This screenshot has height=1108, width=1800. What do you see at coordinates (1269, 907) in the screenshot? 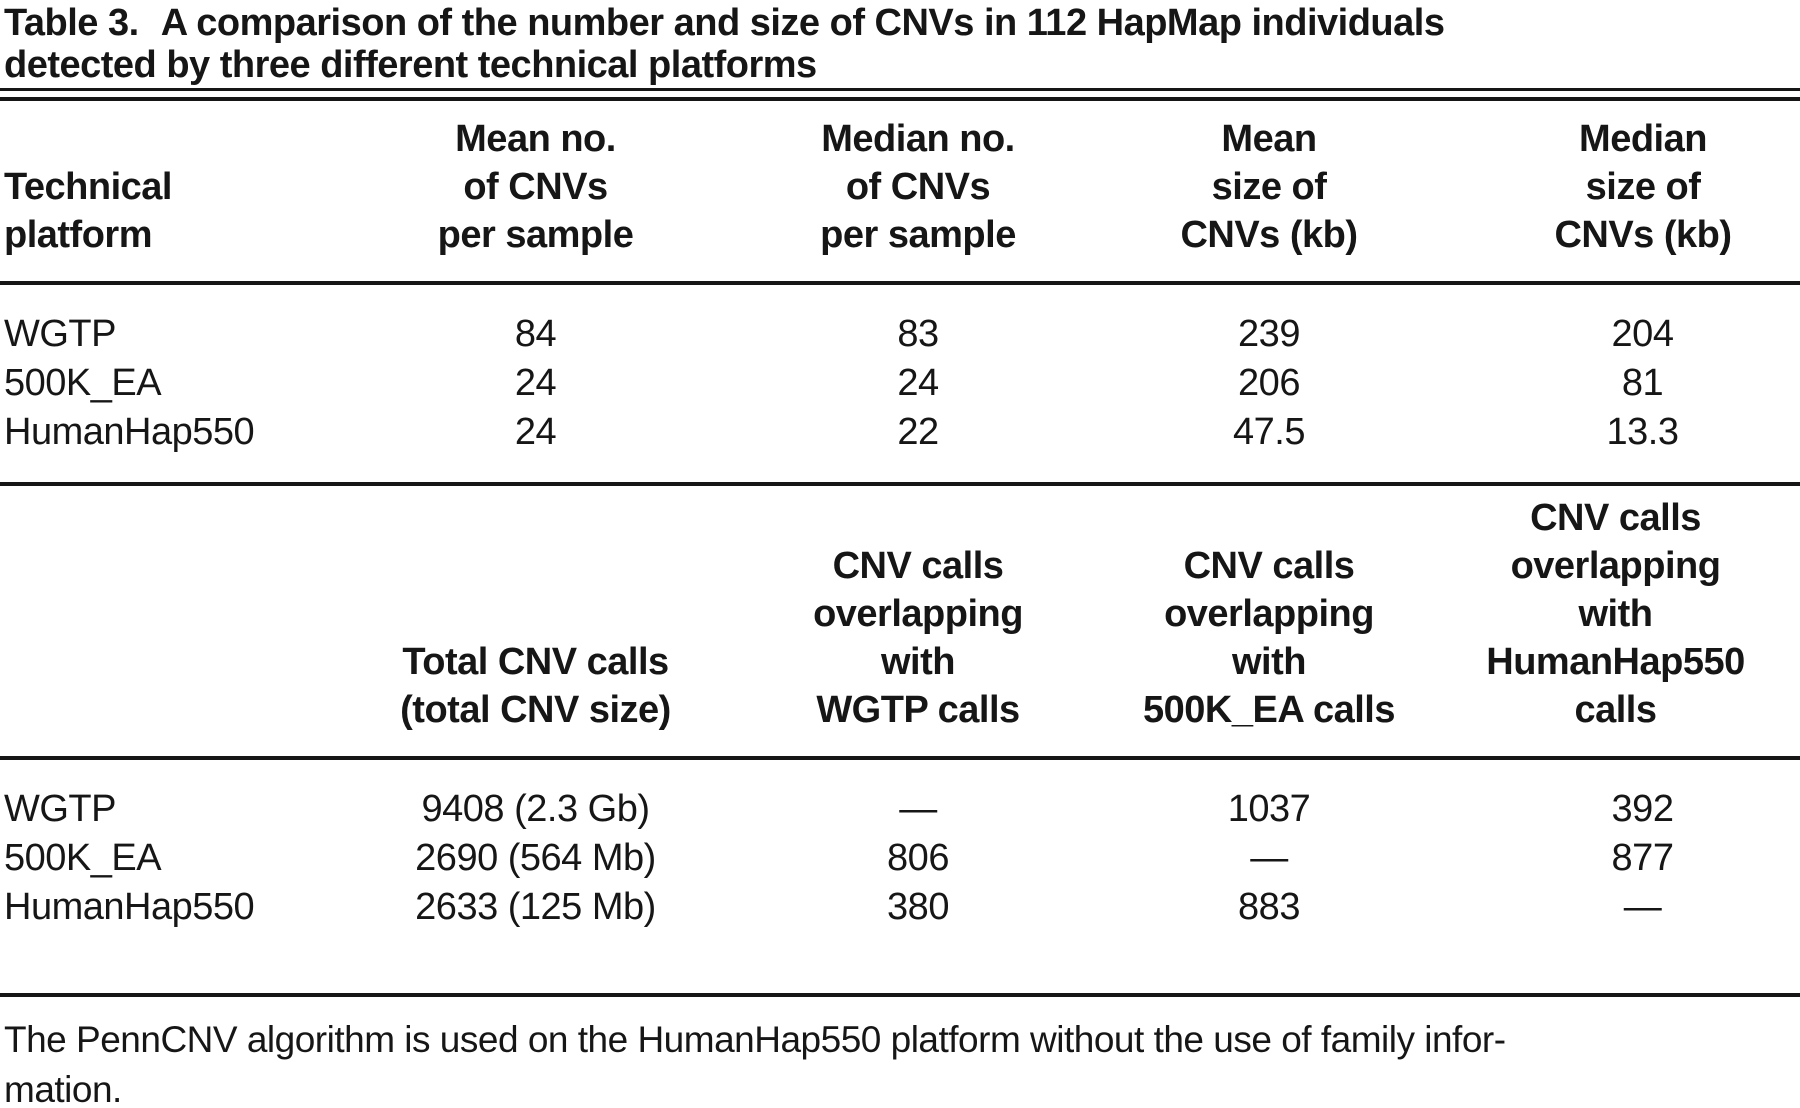
I see `cell-overlap-500k: 883` at bounding box center [1269, 907].